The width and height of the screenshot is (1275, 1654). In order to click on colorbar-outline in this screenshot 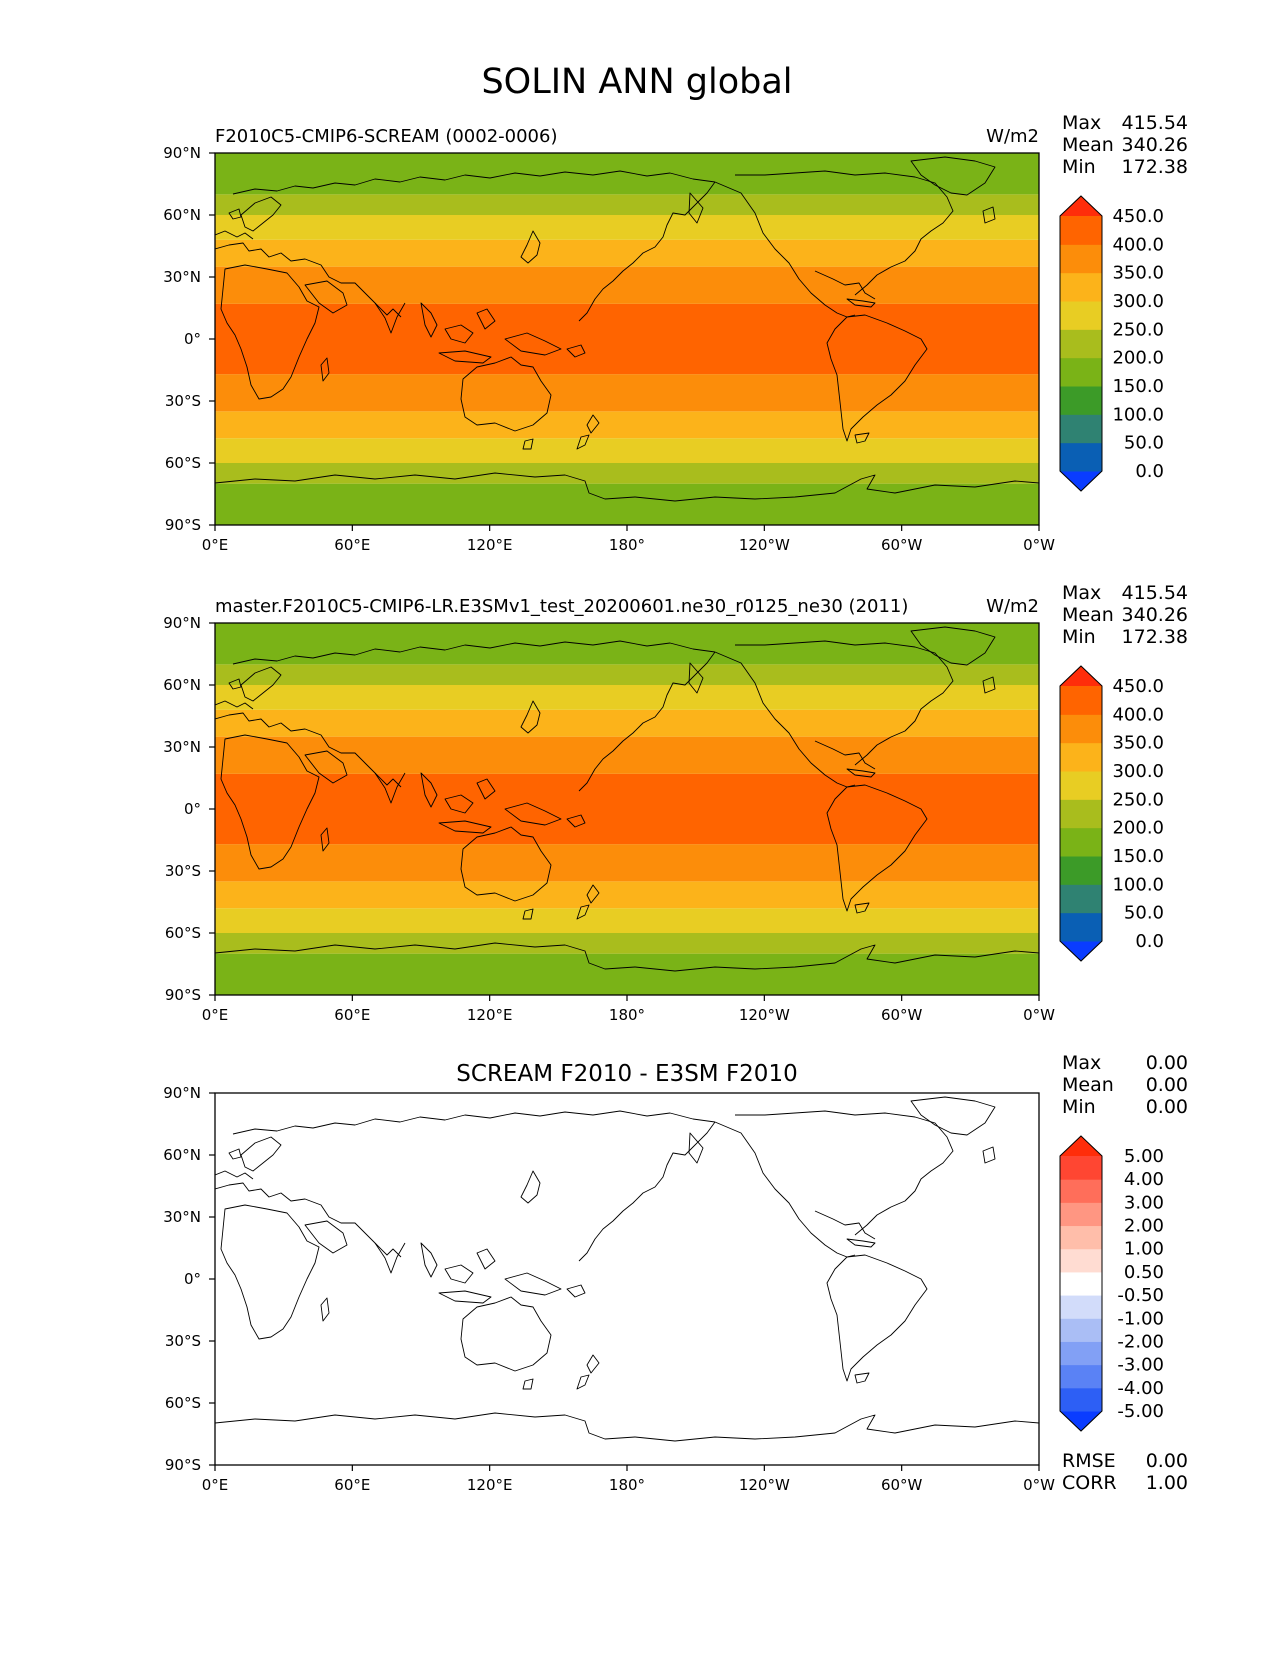, I will do `click(1081, 343)`.